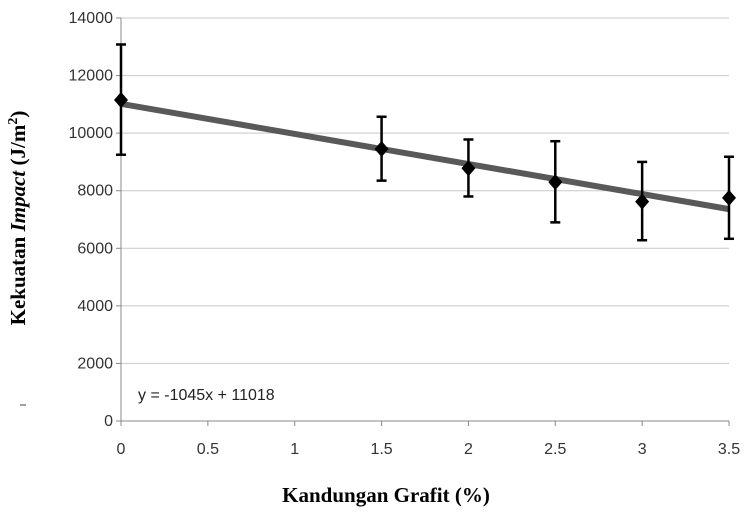 The image size is (745, 512). Describe the element at coordinates (729, 449) in the screenshot. I see `x-tick-label: 3.5` at that location.